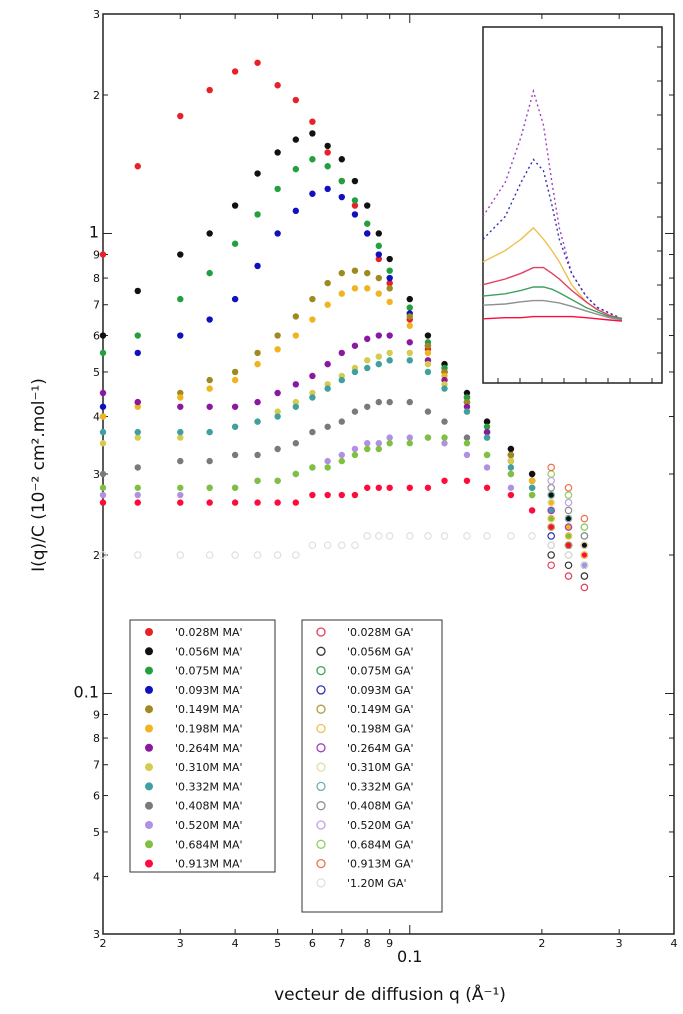 The height and width of the screenshot is (1014, 683). I want to click on legend-label: '0.056M GA', so click(380, 651).